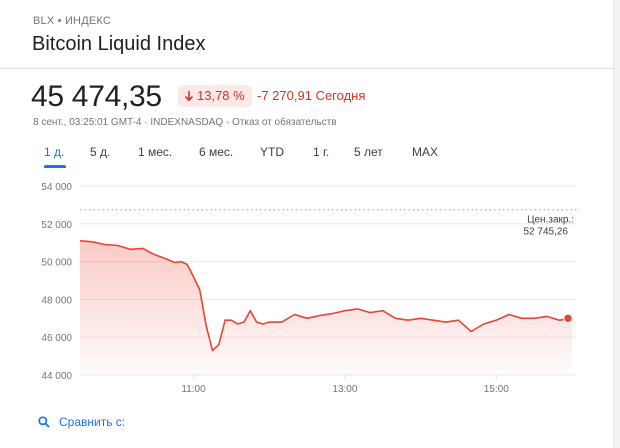 The height and width of the screenshot is (448, 620). What do you see at coordinates (550, 220) in the screenshot?
I see `previous-close-label: Цен.закр.:` at bounding box center [550, 220].